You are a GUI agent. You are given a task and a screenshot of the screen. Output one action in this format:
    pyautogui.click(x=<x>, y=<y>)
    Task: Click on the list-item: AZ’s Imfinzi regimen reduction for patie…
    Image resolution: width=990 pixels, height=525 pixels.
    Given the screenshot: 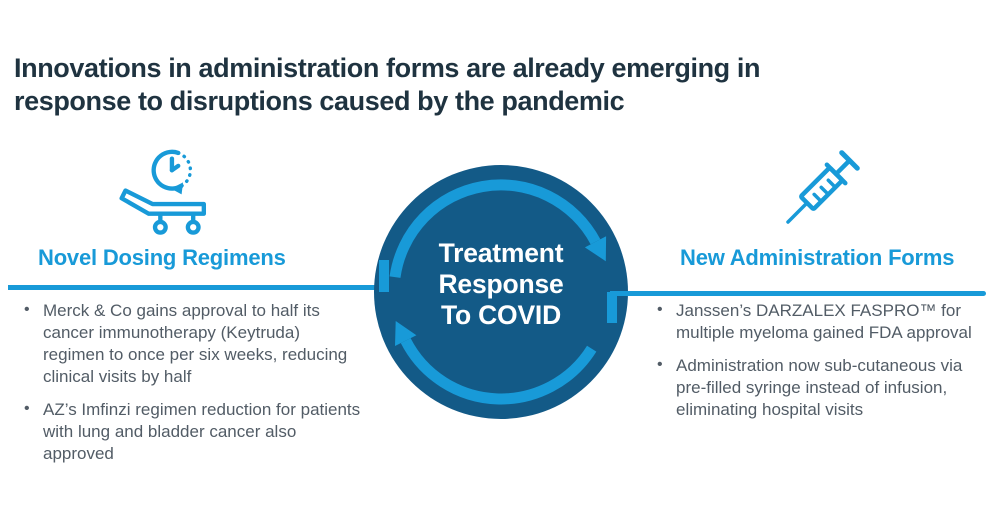 What is the action you would take?
    pyautogui.click(x=193, y=431)
    